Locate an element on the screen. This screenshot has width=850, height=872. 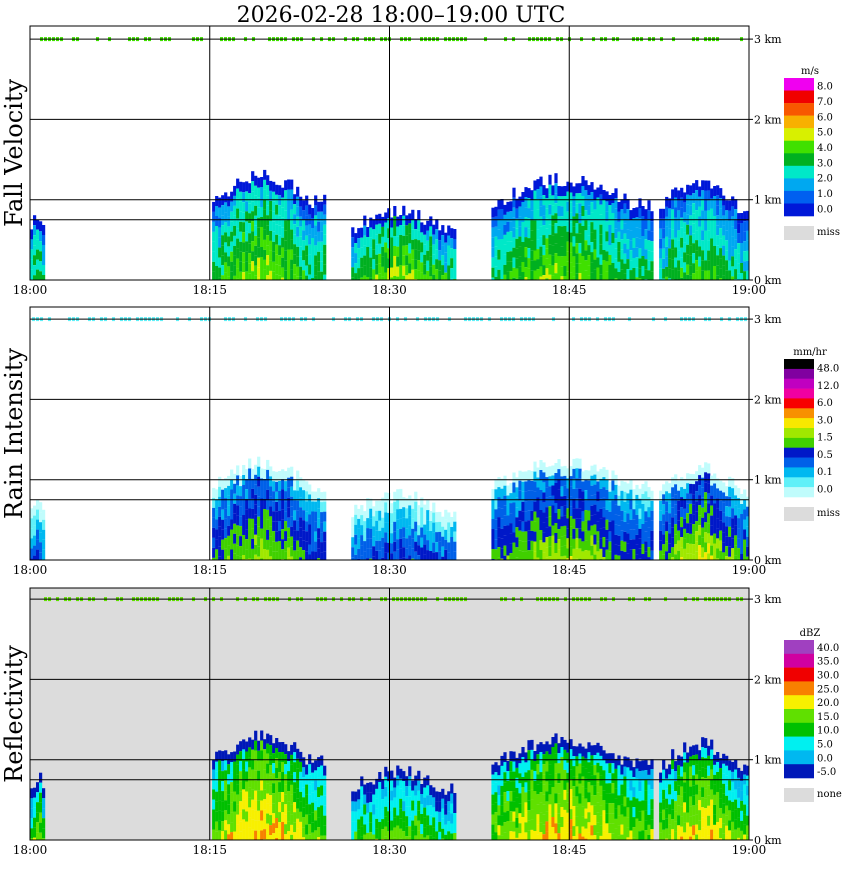
legend-swatch is located at coordinates (799, 159).